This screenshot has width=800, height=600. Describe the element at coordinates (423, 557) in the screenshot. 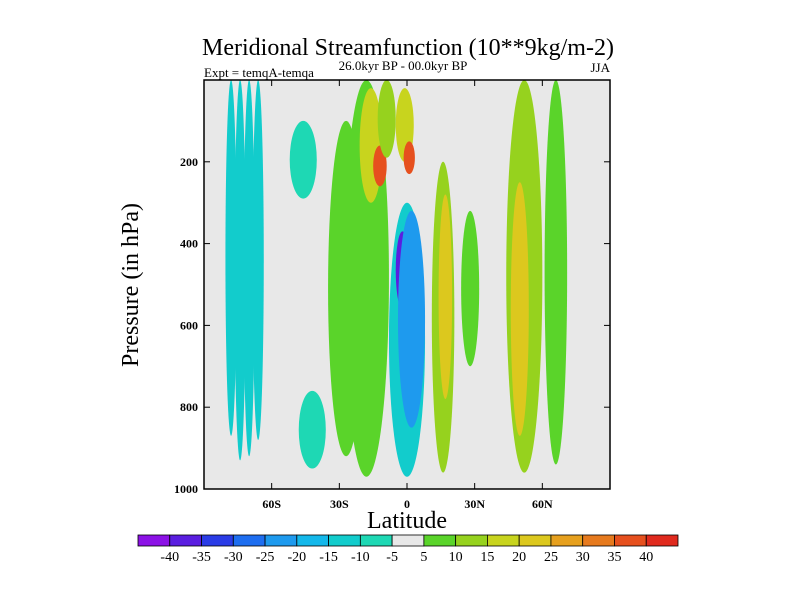

I see `colorbar-label: 5` at that location.